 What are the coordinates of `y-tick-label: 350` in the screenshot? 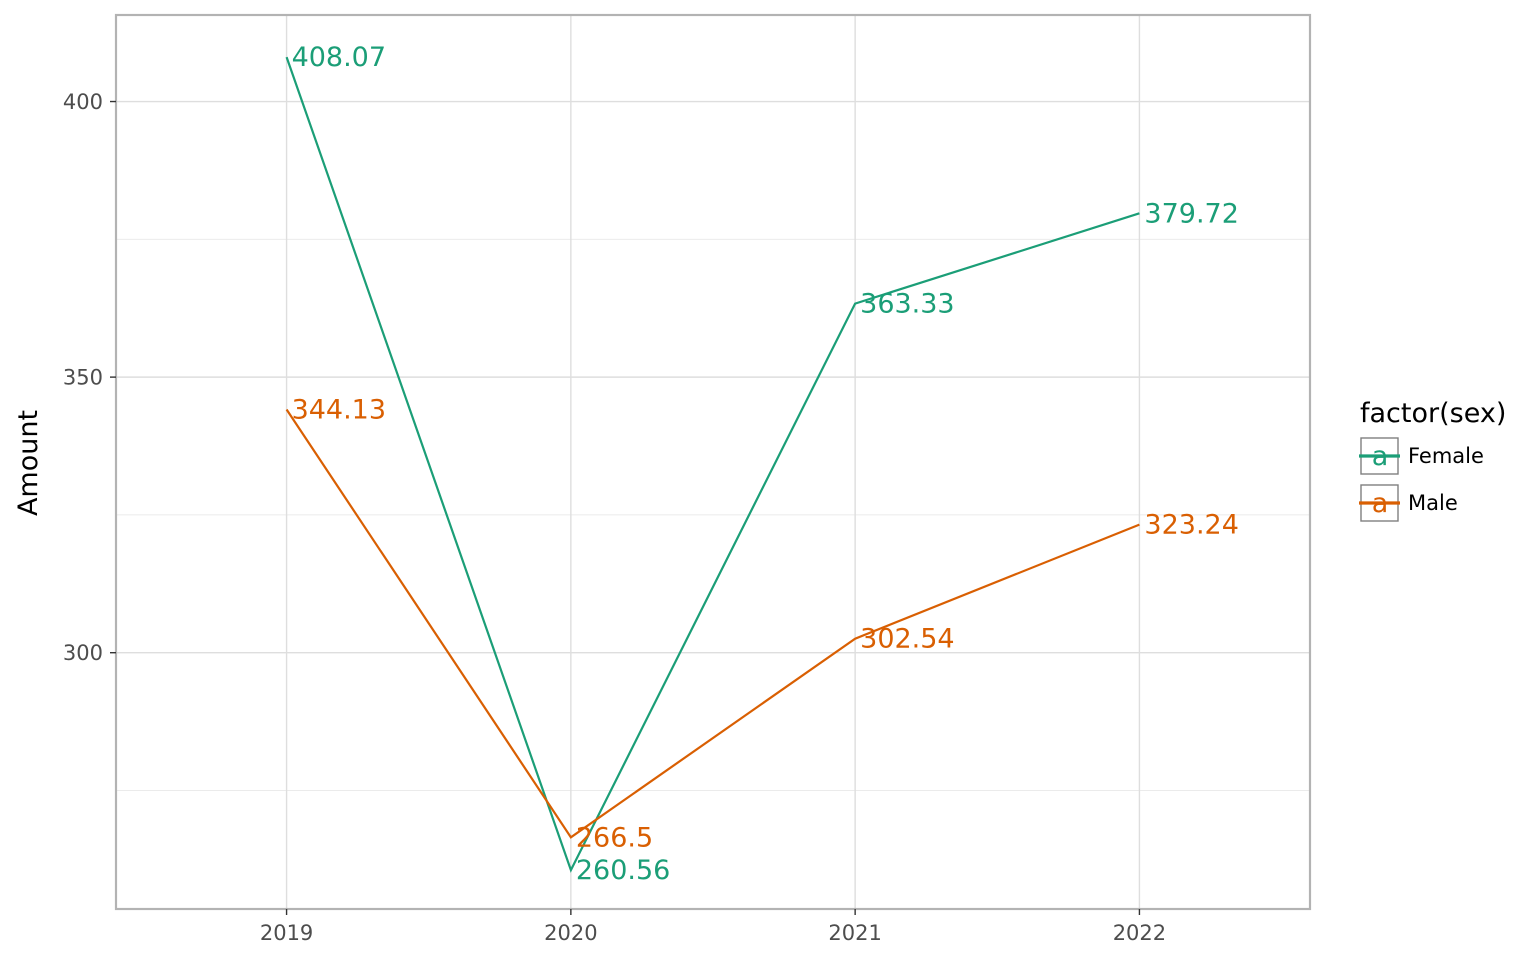 It's located at (83, 378).